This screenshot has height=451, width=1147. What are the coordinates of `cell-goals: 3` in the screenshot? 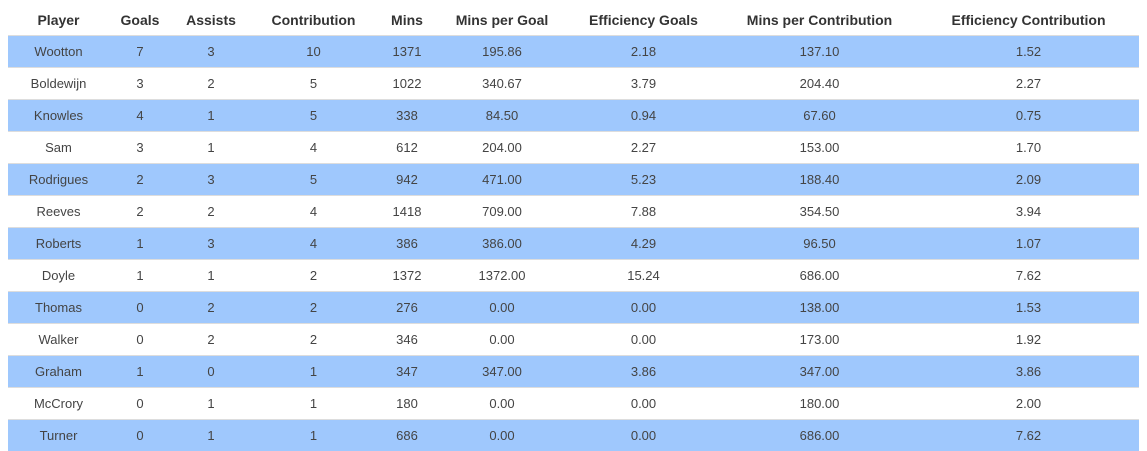 It's located at (140, 84).